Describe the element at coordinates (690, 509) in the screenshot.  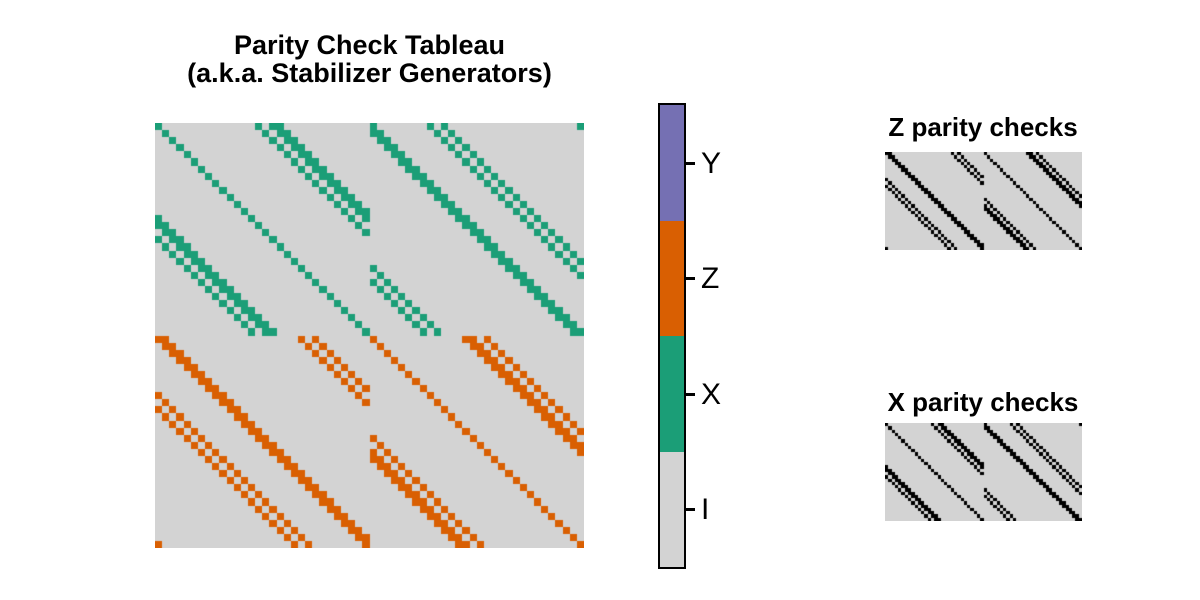
I see `colorbar-tick-i` at that location.